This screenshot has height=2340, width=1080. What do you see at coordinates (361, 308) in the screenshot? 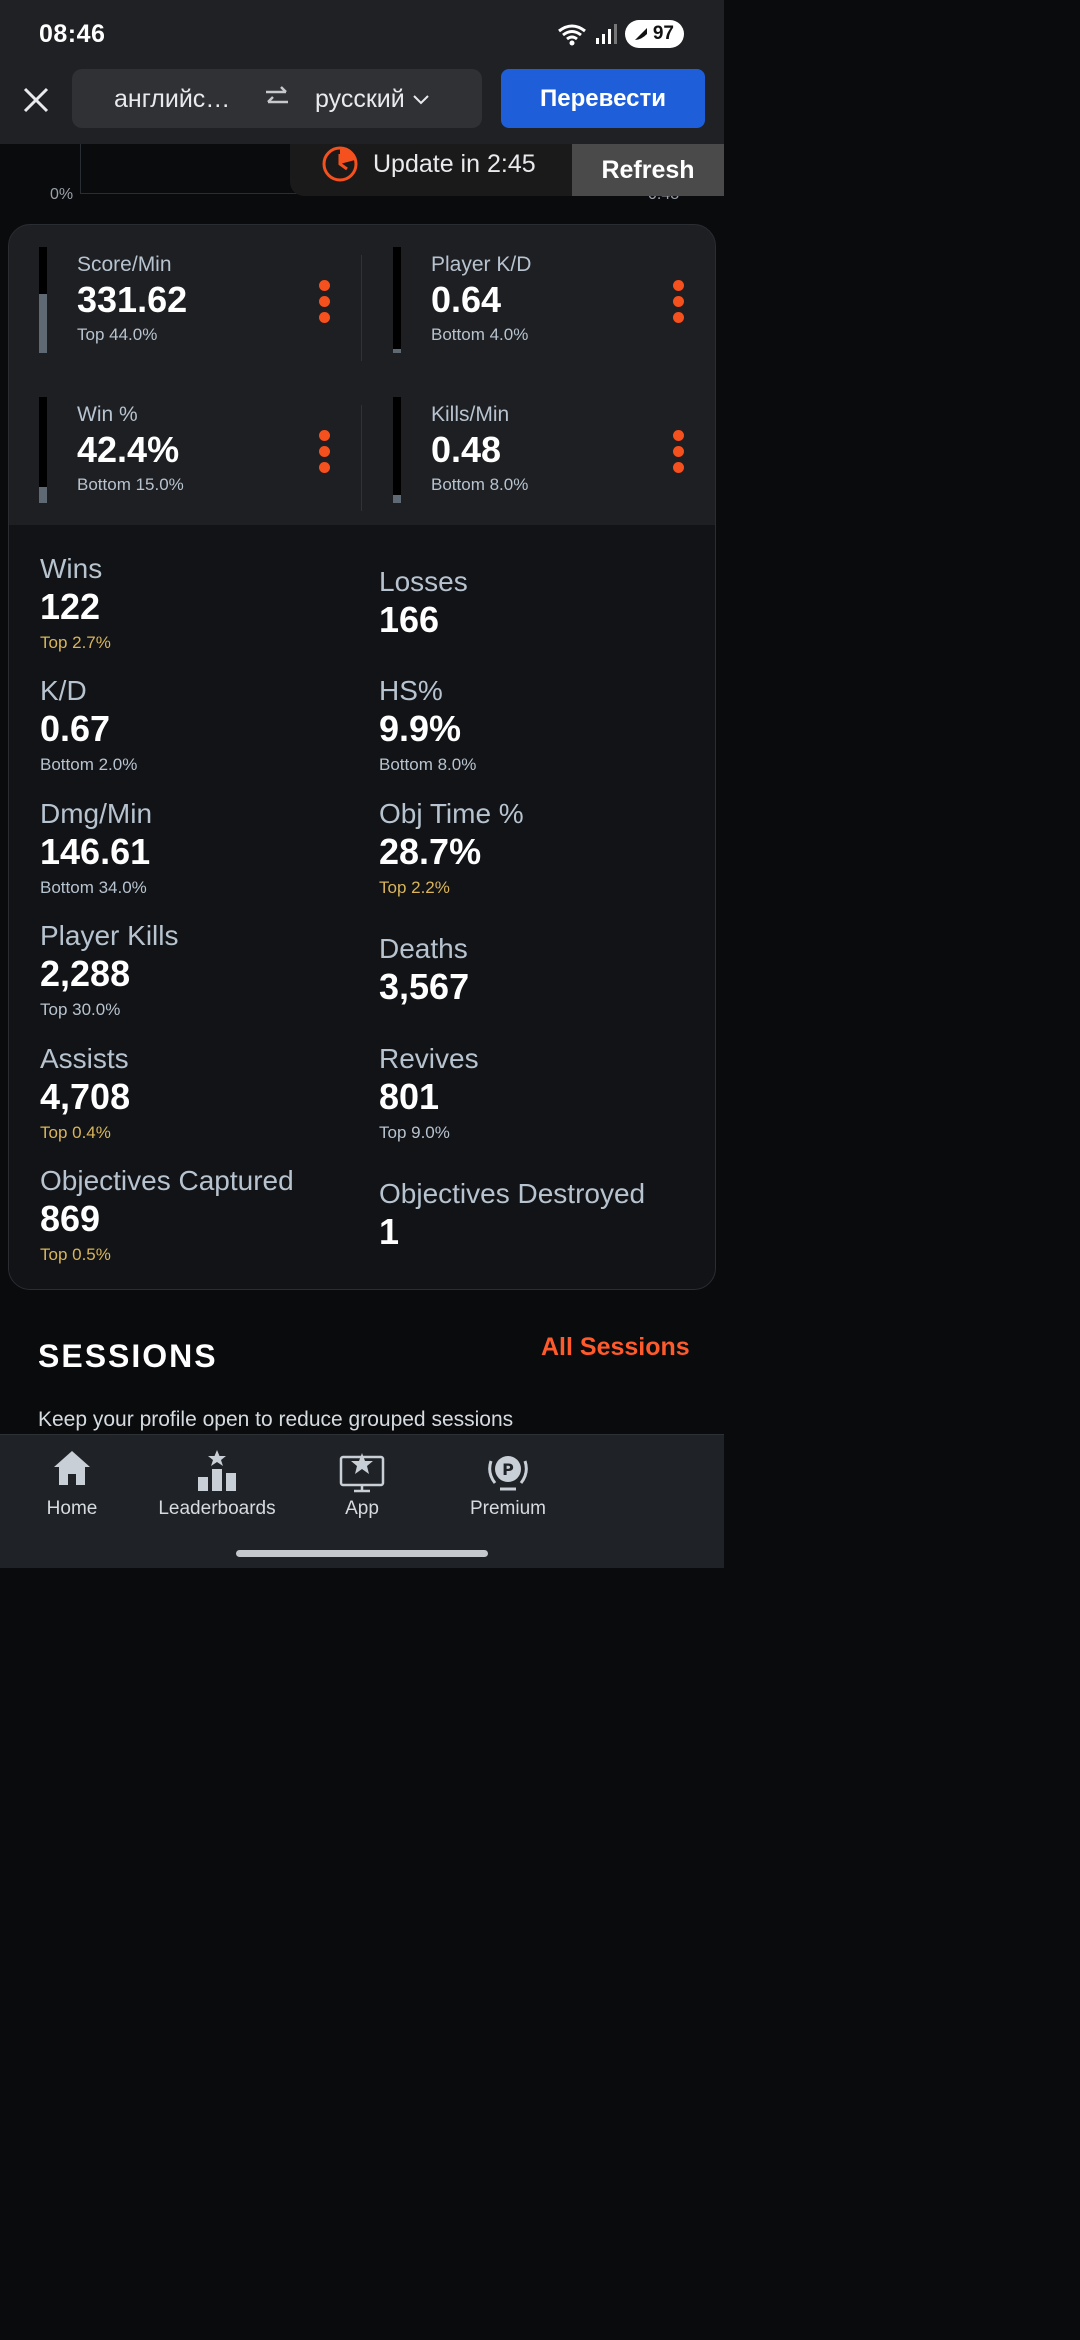
I see `tile-divider` at bounding box center [361, 308].